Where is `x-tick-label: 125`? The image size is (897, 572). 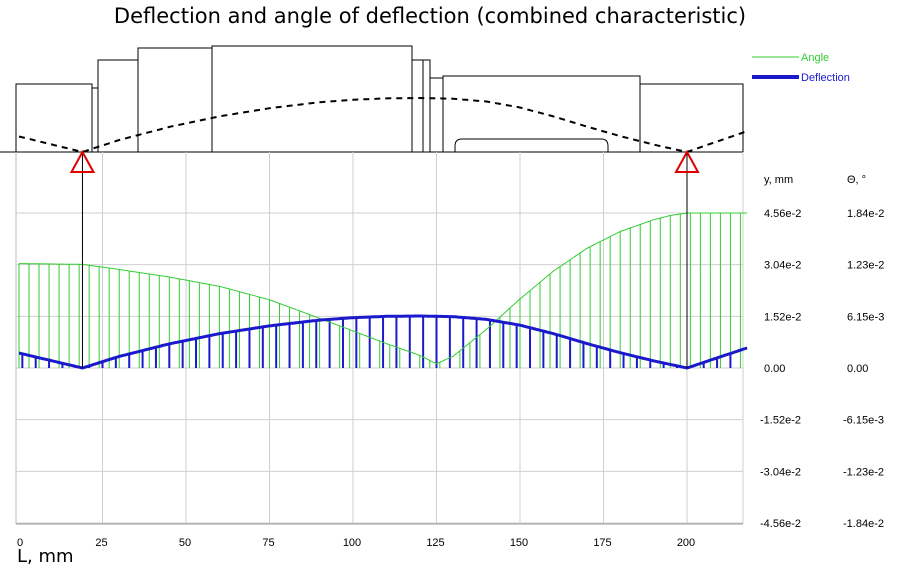
x-tick-label: 125 is located at coordinates (435, 543).